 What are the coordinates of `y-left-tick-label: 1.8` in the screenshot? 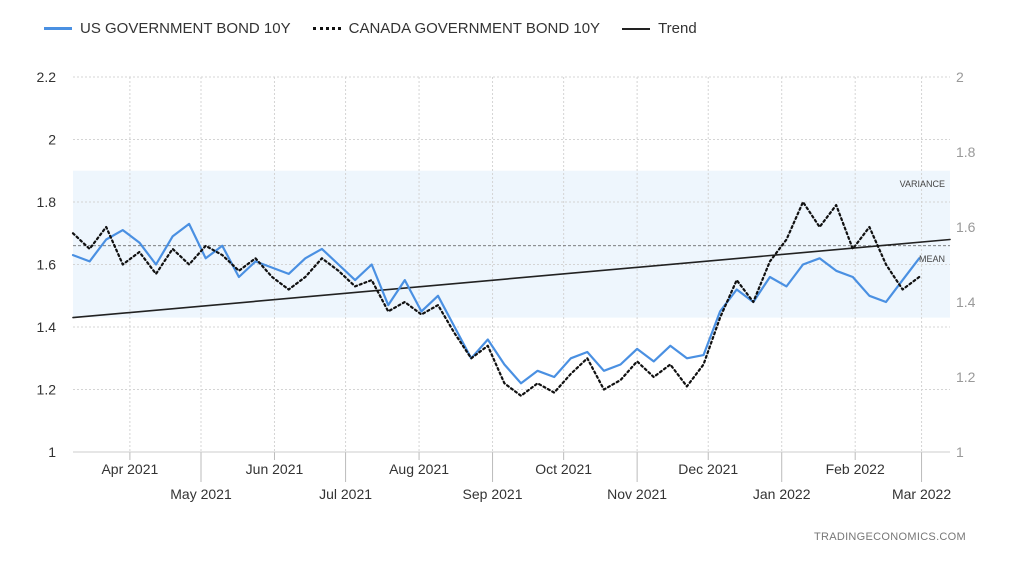 It's located at (47, 202).